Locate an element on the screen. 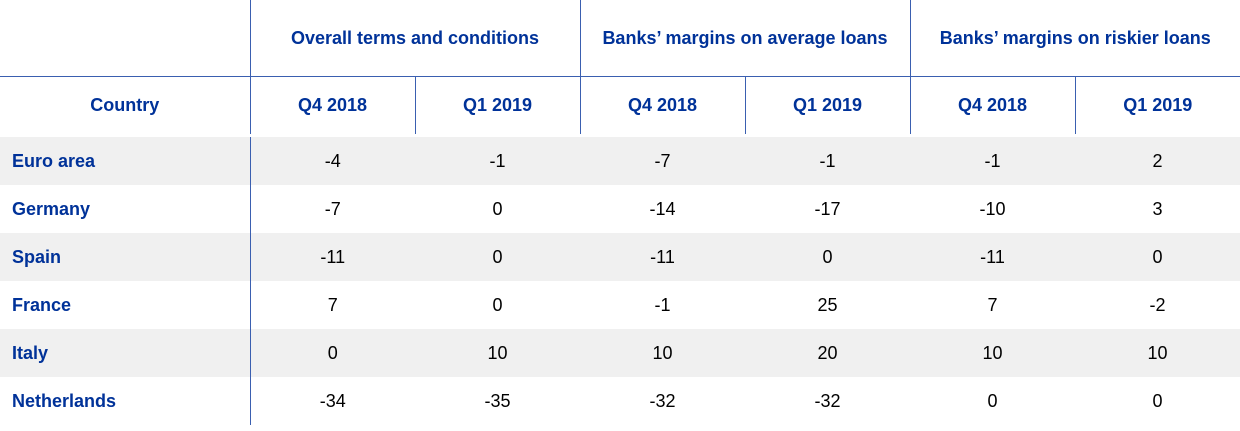  data-row: Germany -7 0 -14 -17 -10 3 is located at coordinates (620, 209).